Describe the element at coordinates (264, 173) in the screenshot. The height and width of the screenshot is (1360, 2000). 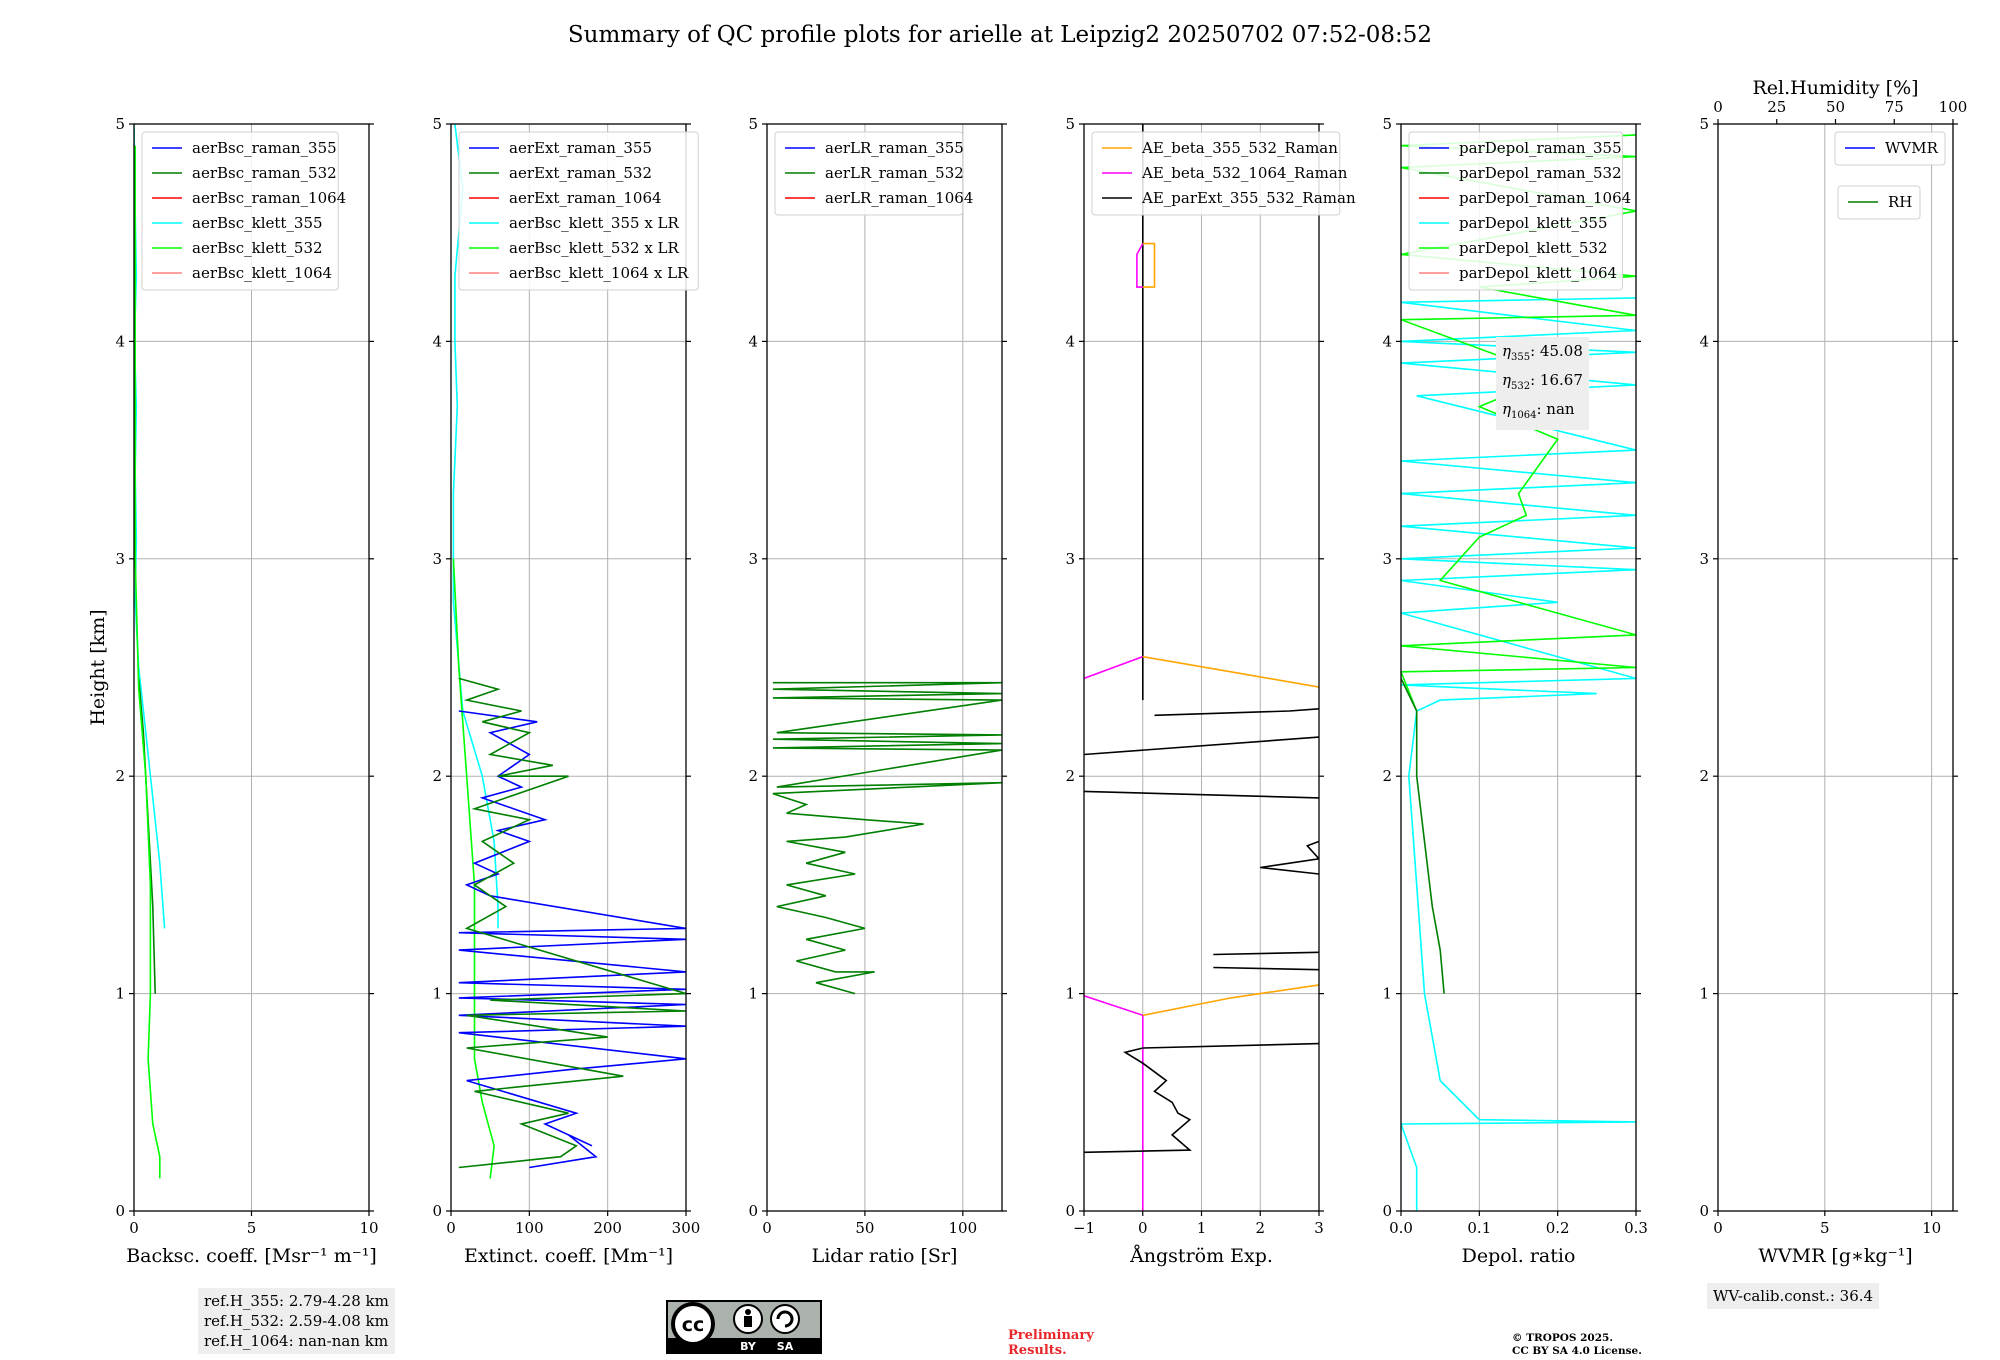
I see `legend-label-aerBsc_raman_532: aerBsc_raman_532` at that location.